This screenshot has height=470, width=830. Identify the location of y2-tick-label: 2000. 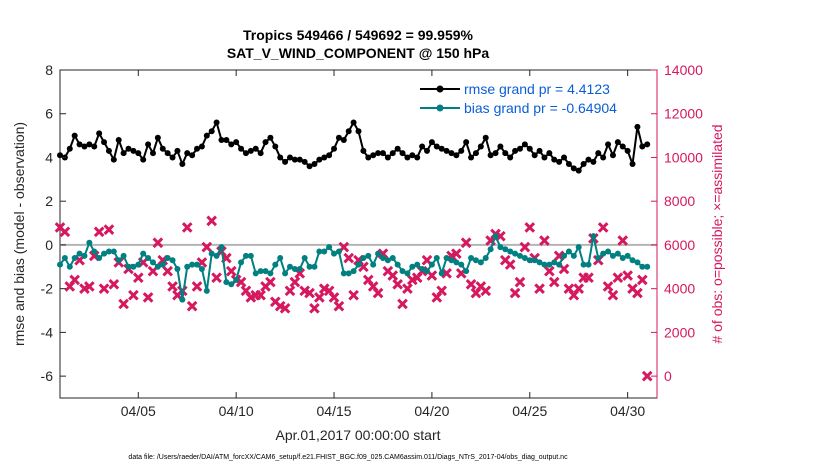
(679, 332).